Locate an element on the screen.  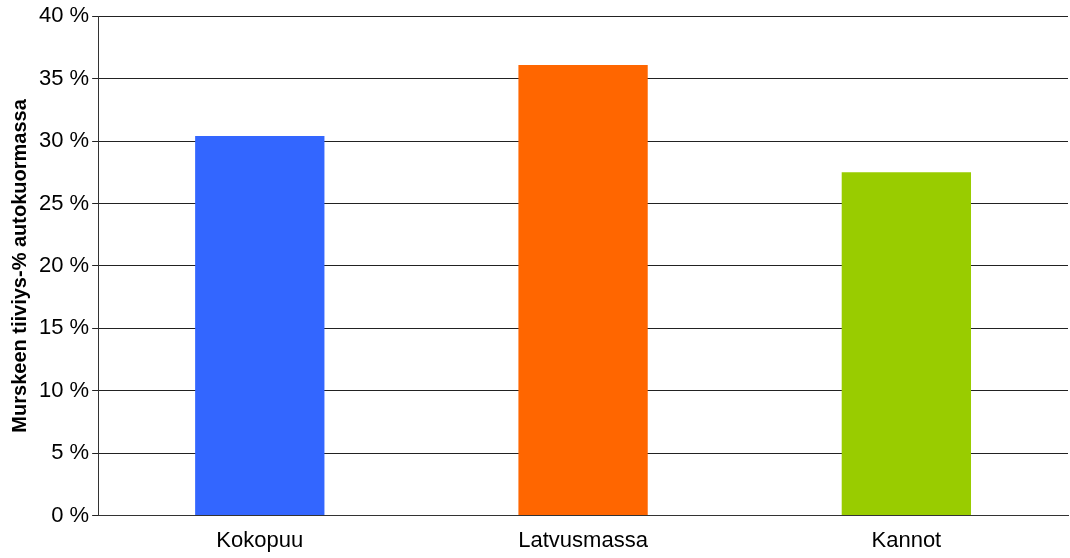
y-tick-label: 35 % is located at coordinates (64, 77).